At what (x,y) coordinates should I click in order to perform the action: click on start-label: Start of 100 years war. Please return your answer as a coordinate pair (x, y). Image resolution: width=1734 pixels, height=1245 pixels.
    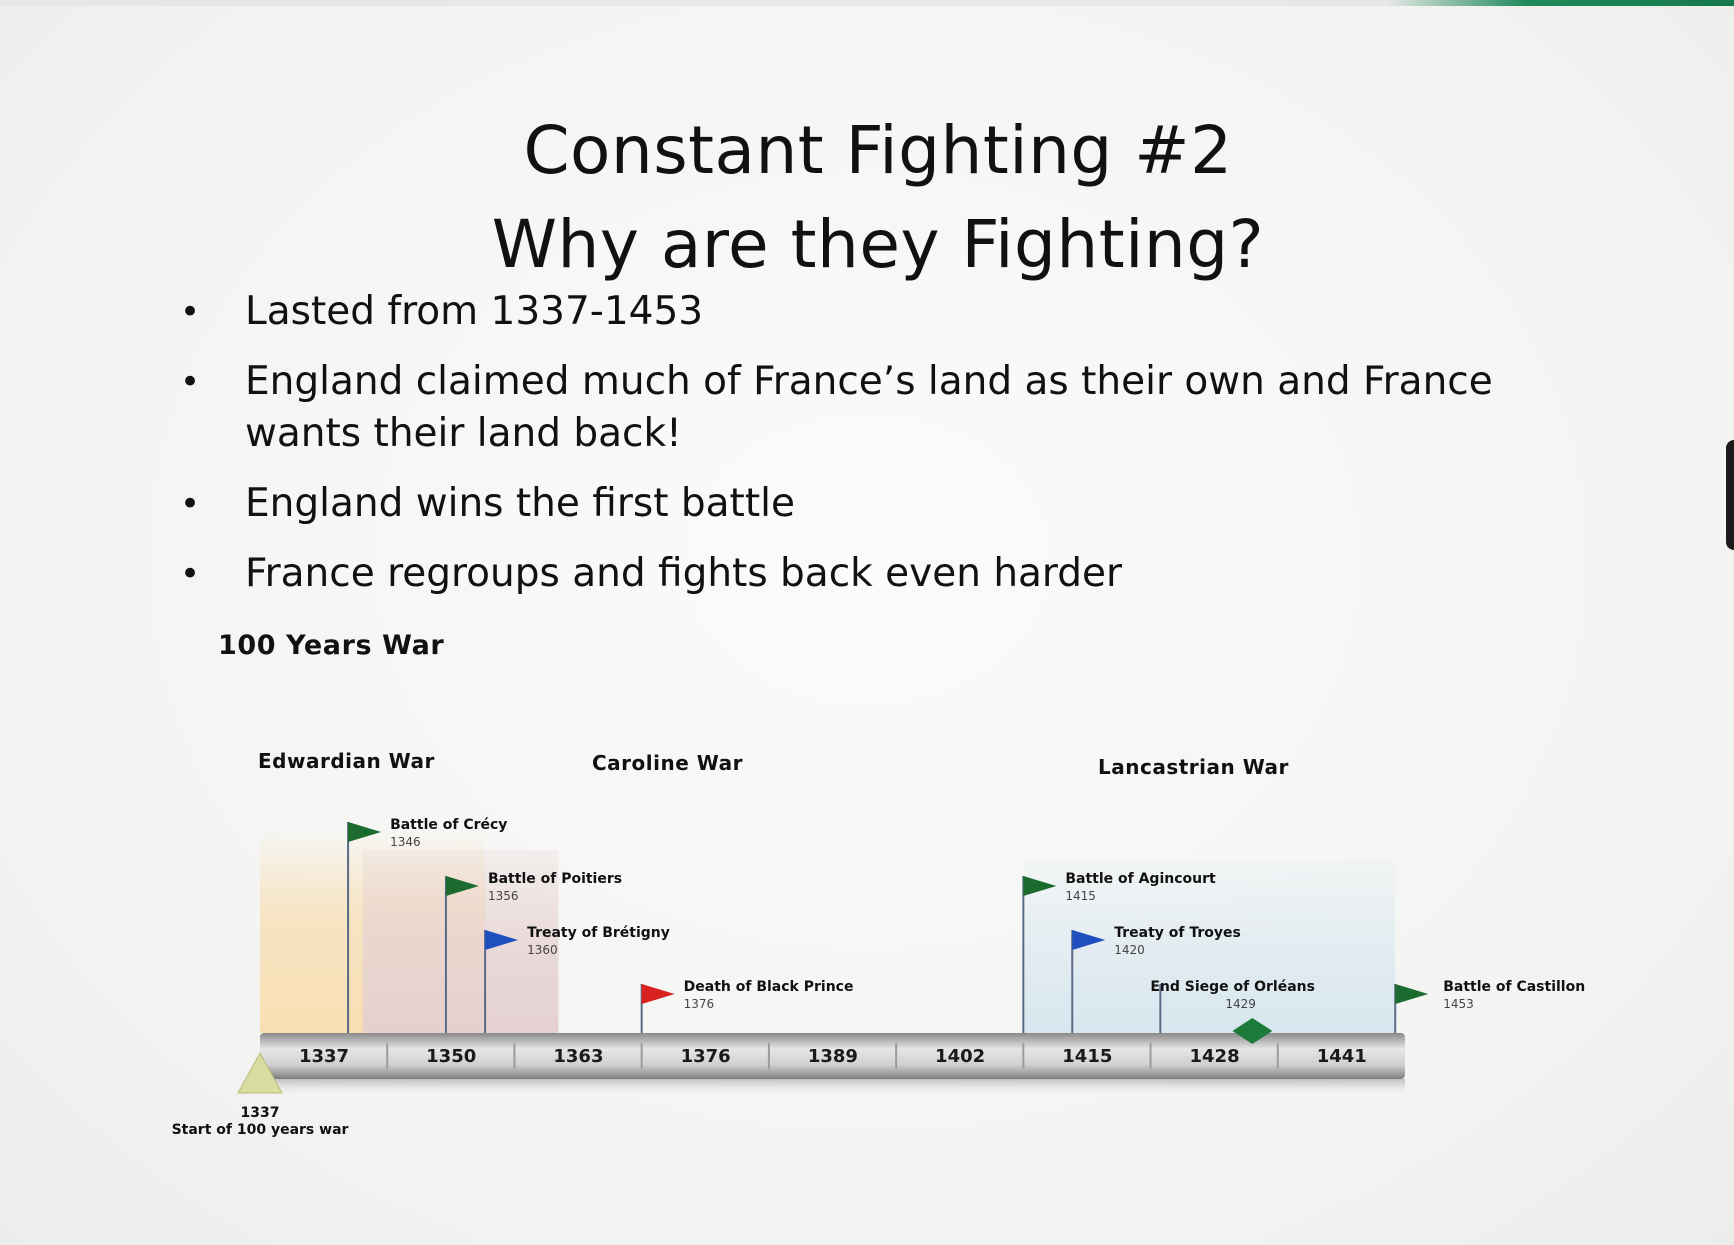
    Looking at the image, I should click on (260, 1130).